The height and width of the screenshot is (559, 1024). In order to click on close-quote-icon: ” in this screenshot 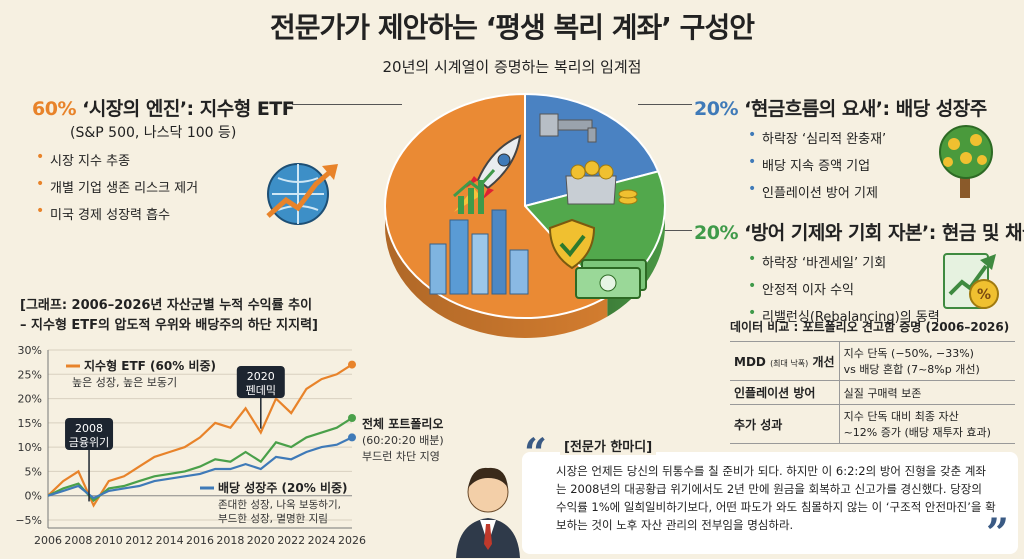, I will do `click(998, 533)`.